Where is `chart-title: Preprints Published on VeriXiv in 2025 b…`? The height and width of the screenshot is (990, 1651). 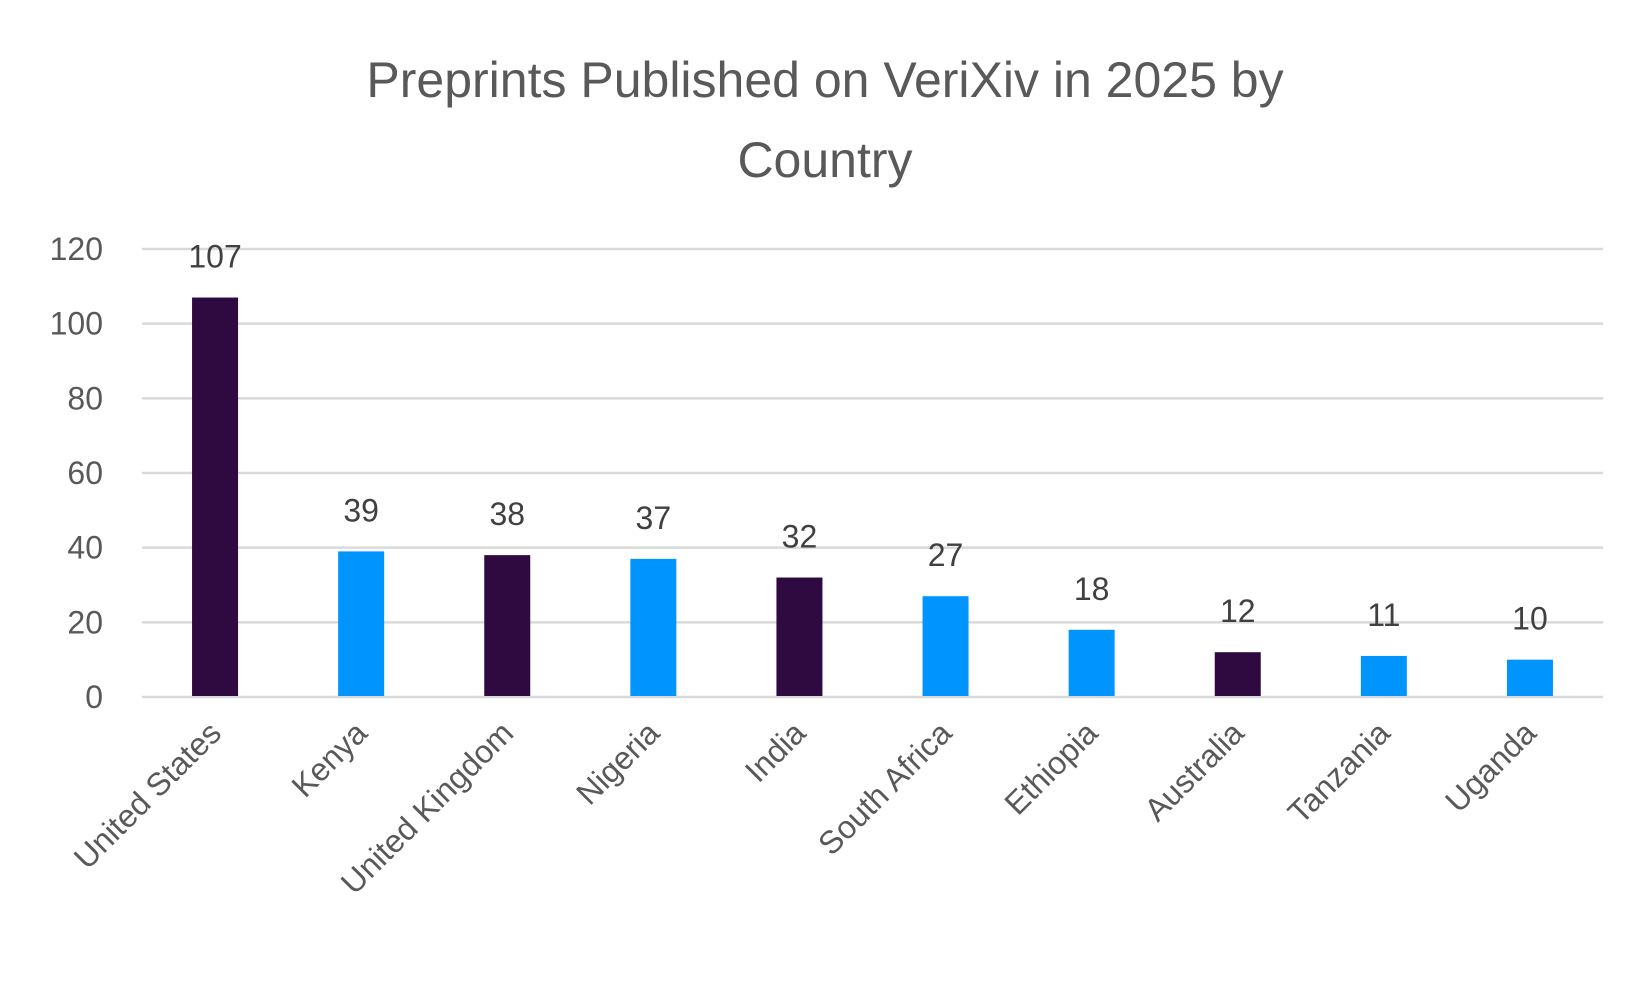
chart-title: Preprints Published on VeriXiv in 2025 b… is located at coordinates (824, 120).